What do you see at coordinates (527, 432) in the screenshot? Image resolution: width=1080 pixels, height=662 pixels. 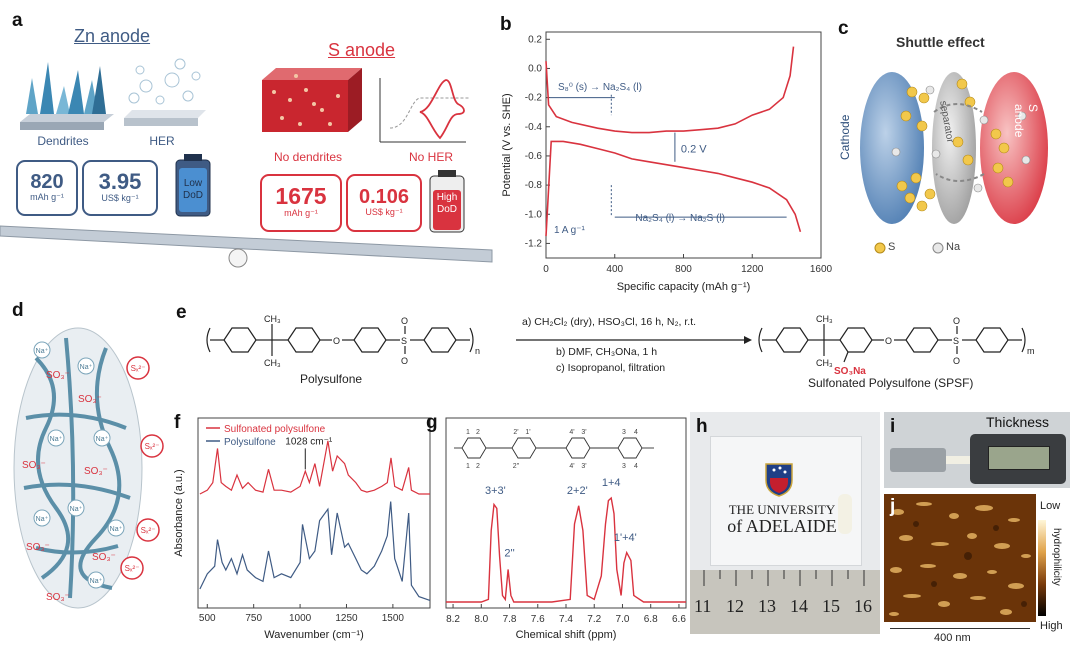 I see `chart-g-struct-number: 1'` at bounding box center [527, 432].